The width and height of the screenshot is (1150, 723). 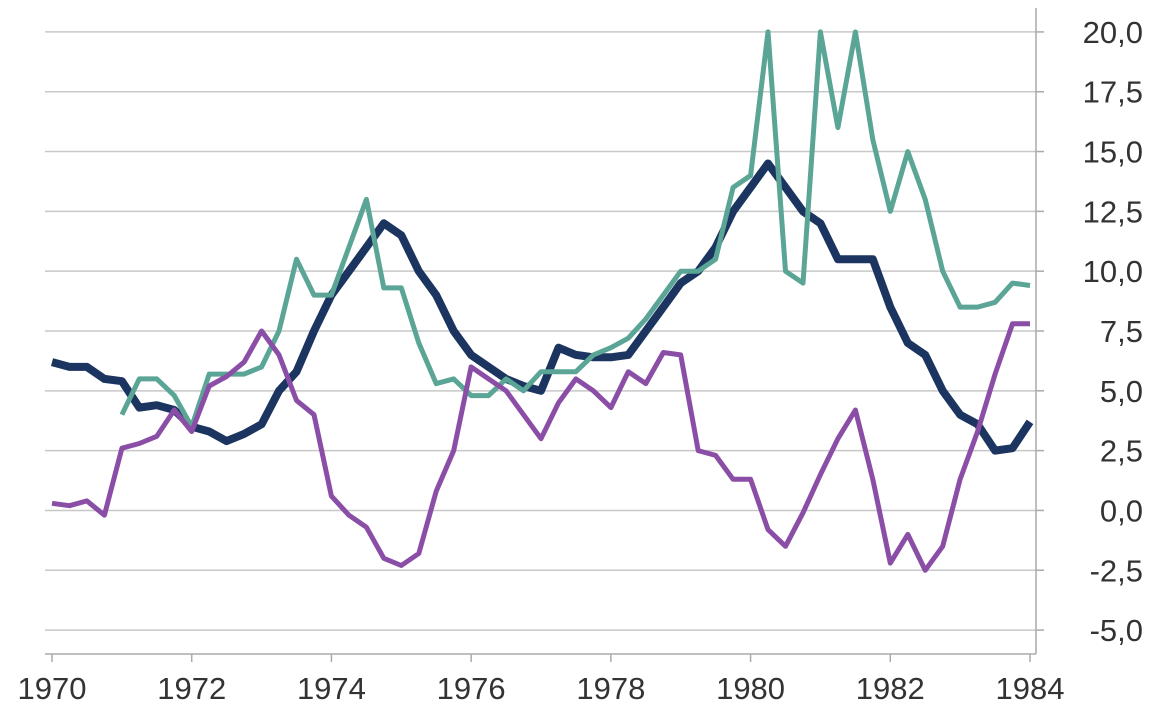 What do you see at coordinates (1116, 570) in the screenshot?
I see `y-tick-label: -2,5` at bounding box center [1116, 570].